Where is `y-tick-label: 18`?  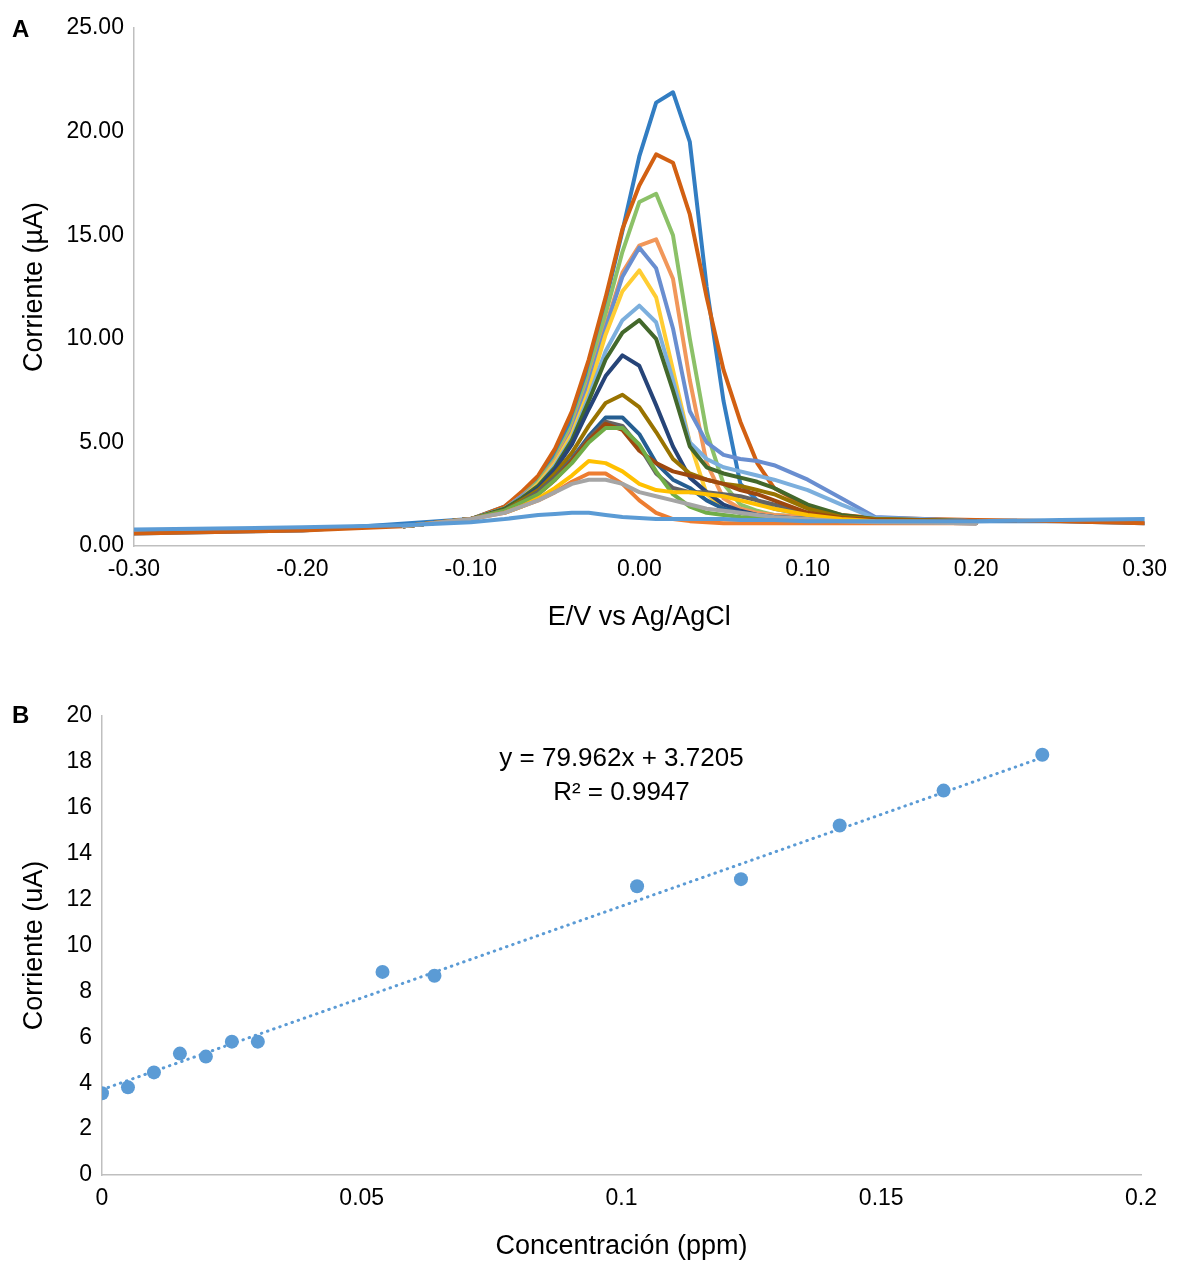 y-tick-label: 18 is located at coordinates (79, 760).